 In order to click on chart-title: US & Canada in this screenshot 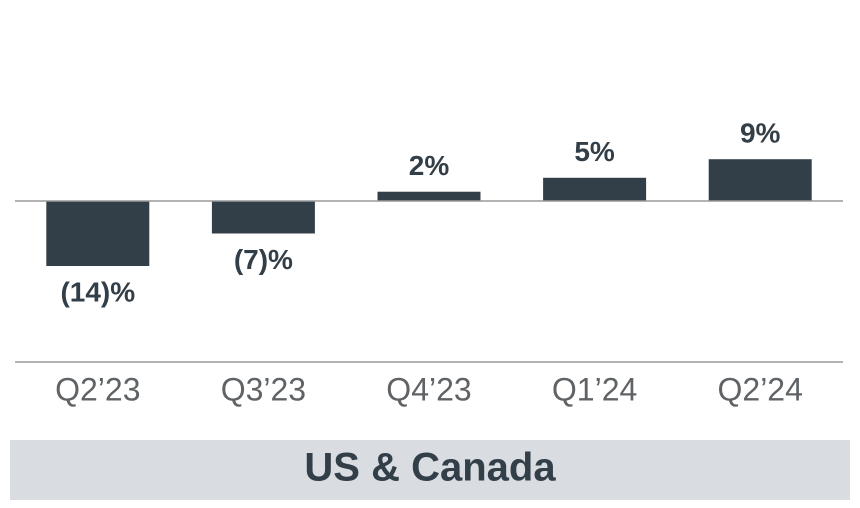, I will do `click(430, 468)`.